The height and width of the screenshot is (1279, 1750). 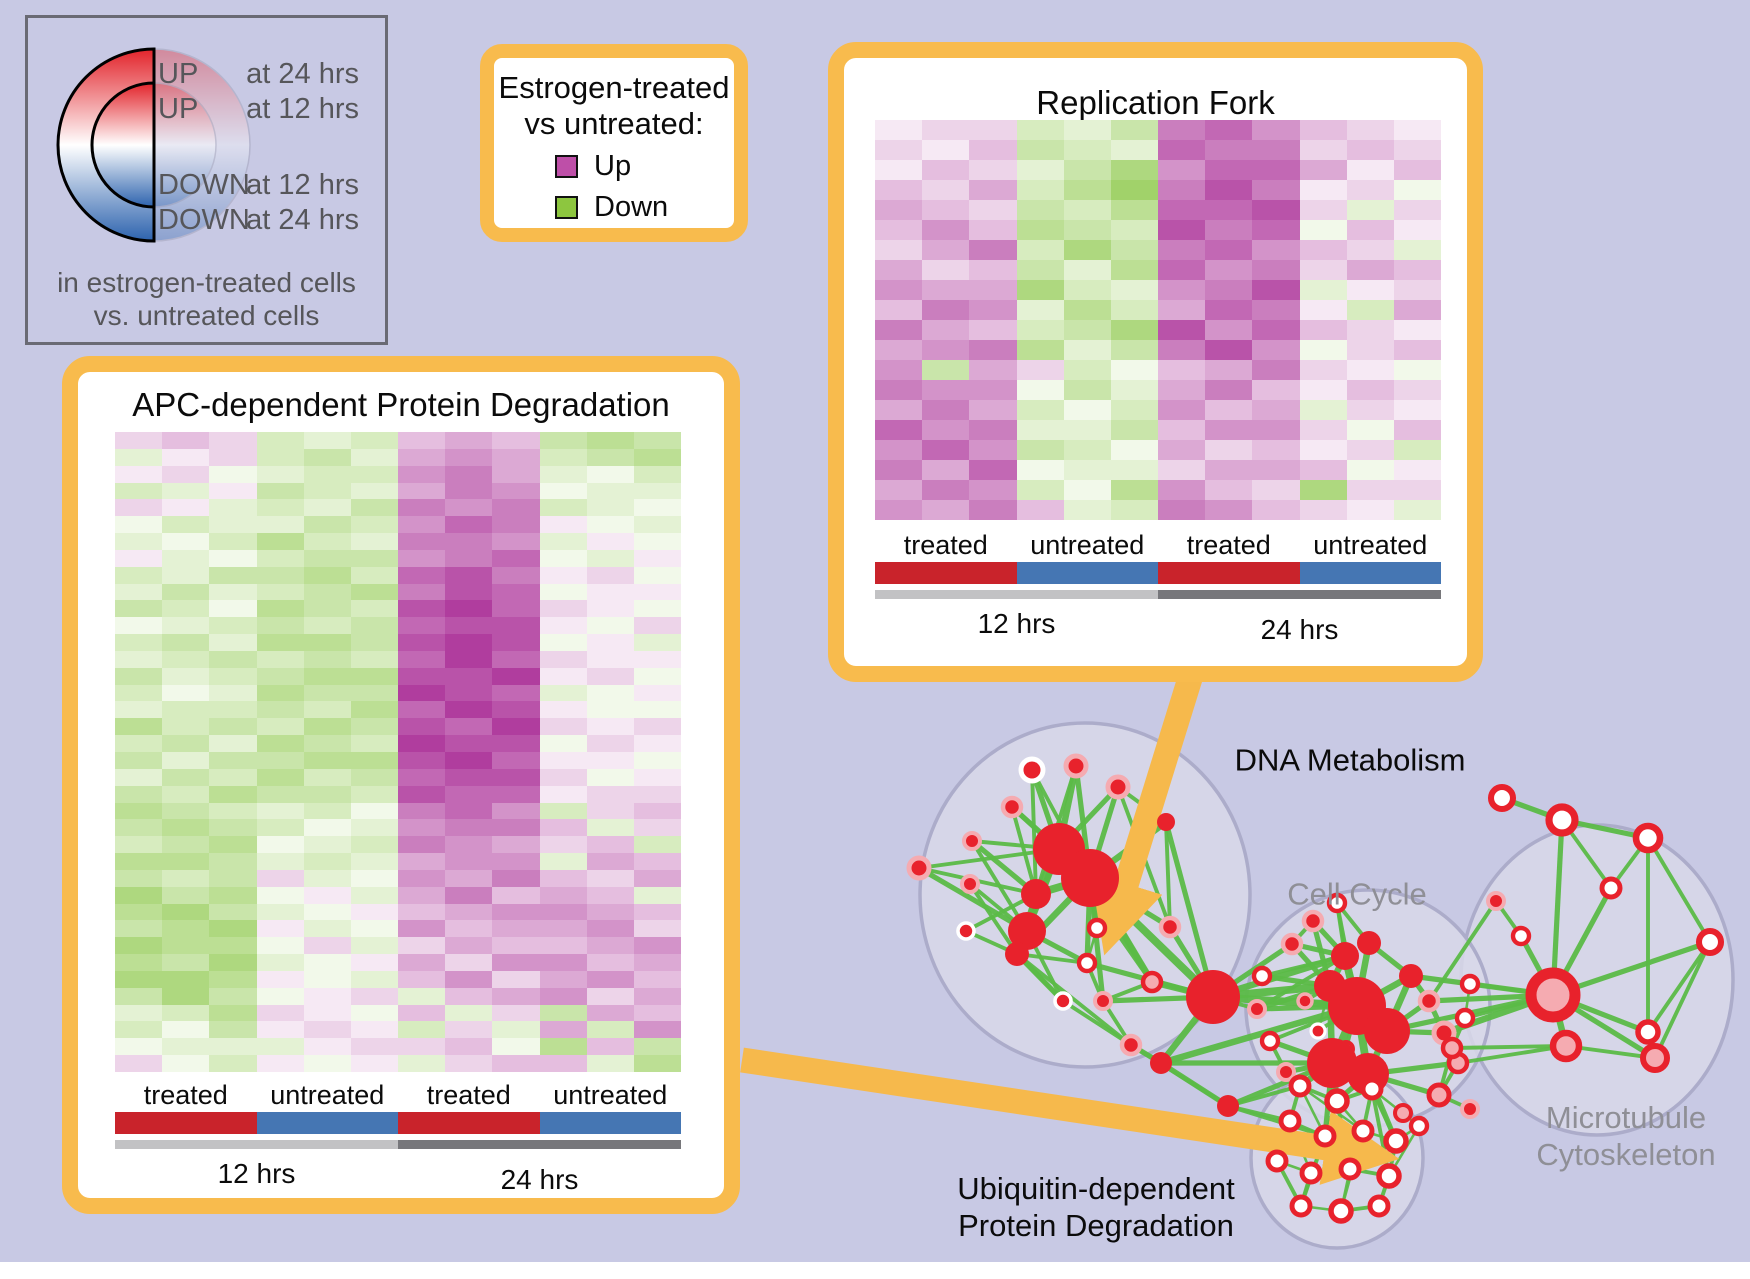 I want to click on scale-down-24-time: at 24 hrs, so click(x=302, y=220).